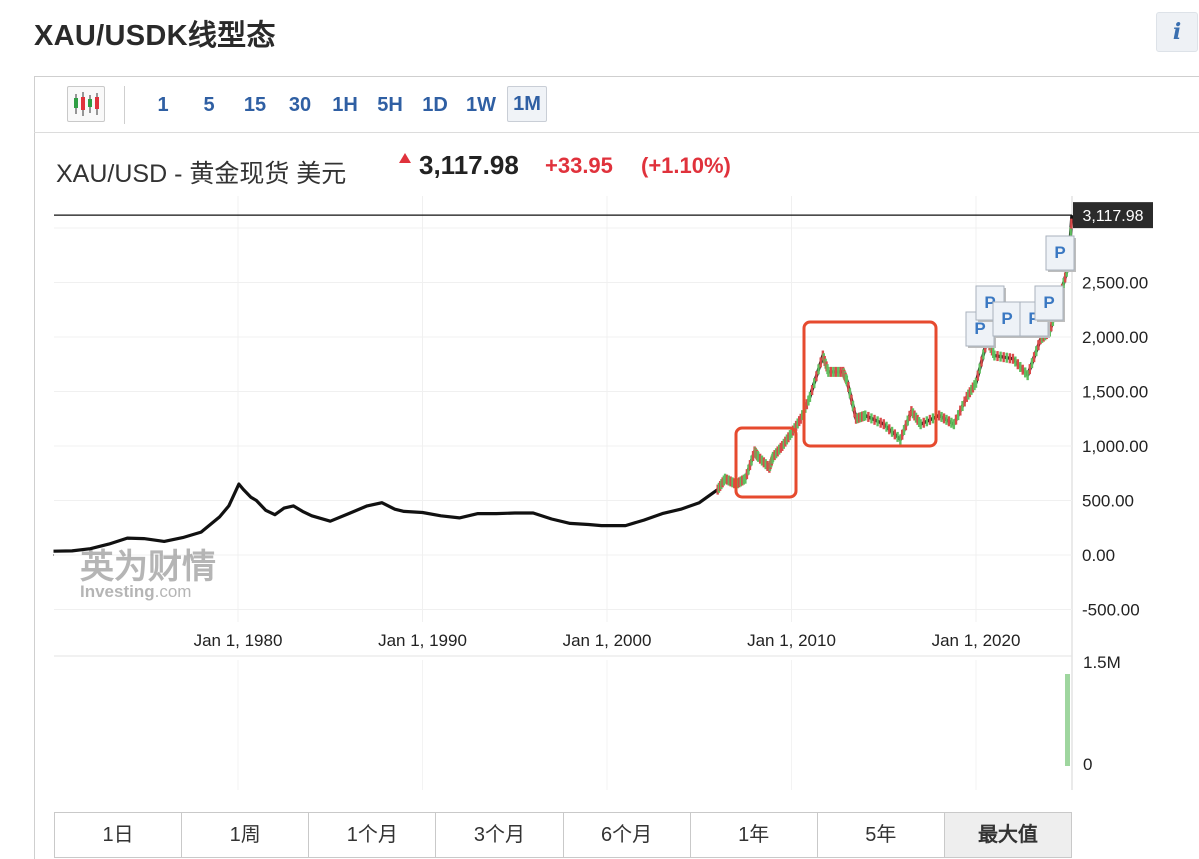 This screenshot has height=859, width=1199. Describe the element at coordinates (1087, 764) in the screenshot. I see `volume-tick-label: 0` at that location.